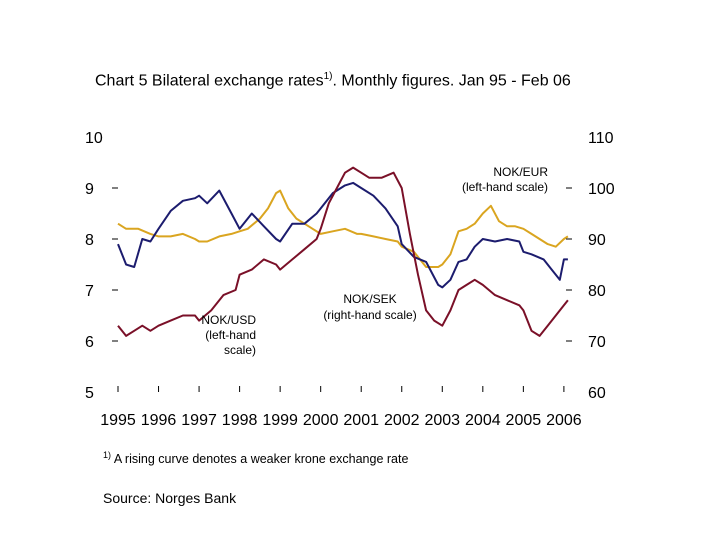  What do you see at coordinates (597, 240) in the screenshot?
I see `y-right-tick-label: 90` at bounding box center [597, 240].